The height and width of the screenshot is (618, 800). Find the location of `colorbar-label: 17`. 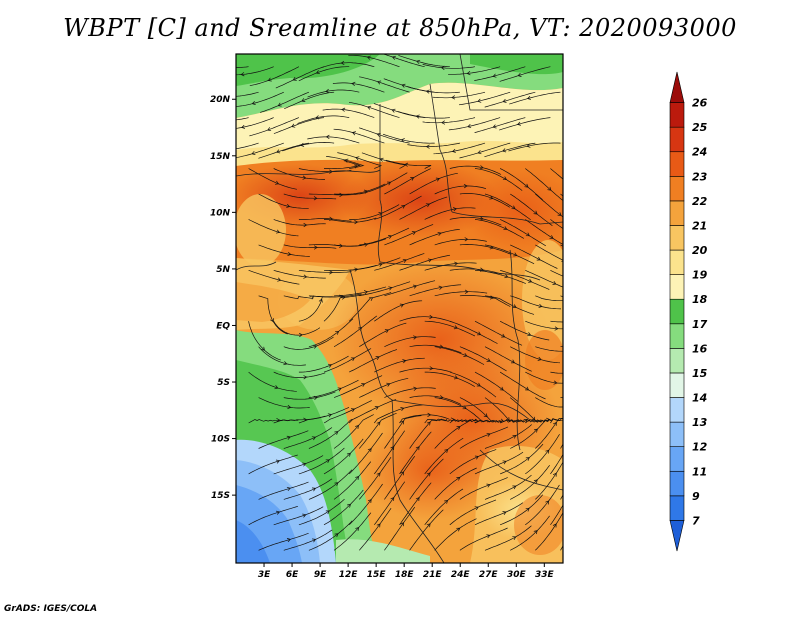

colorbar-label: 17 is located at coordinates (700, 324).